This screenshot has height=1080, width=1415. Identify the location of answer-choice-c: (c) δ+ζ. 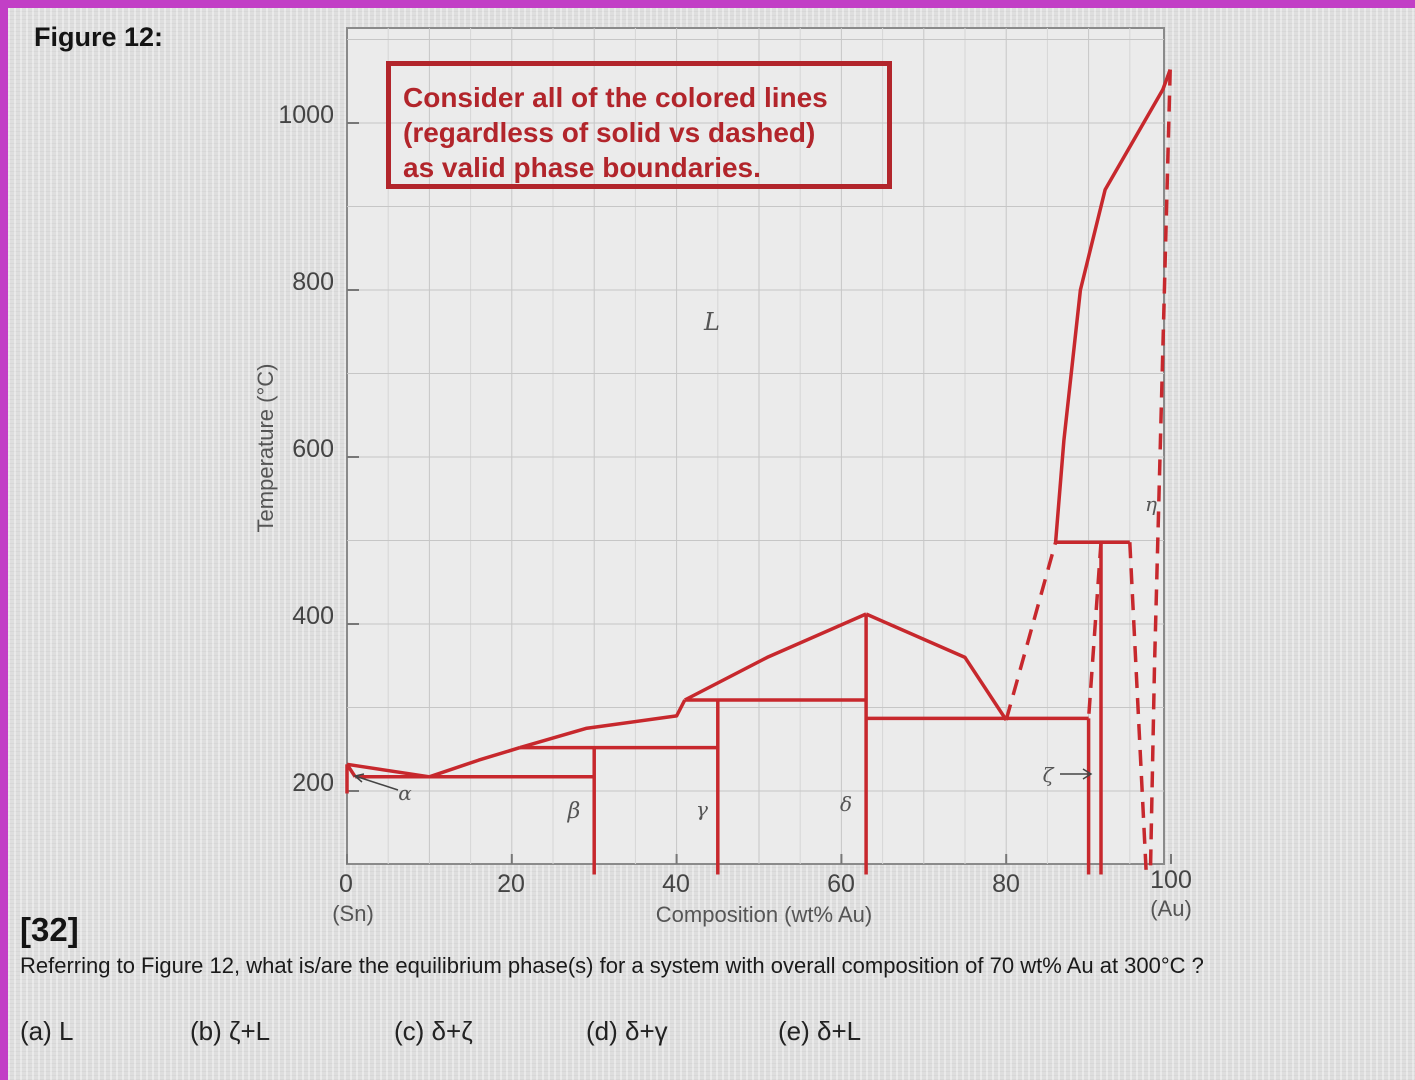
(433, 1031).